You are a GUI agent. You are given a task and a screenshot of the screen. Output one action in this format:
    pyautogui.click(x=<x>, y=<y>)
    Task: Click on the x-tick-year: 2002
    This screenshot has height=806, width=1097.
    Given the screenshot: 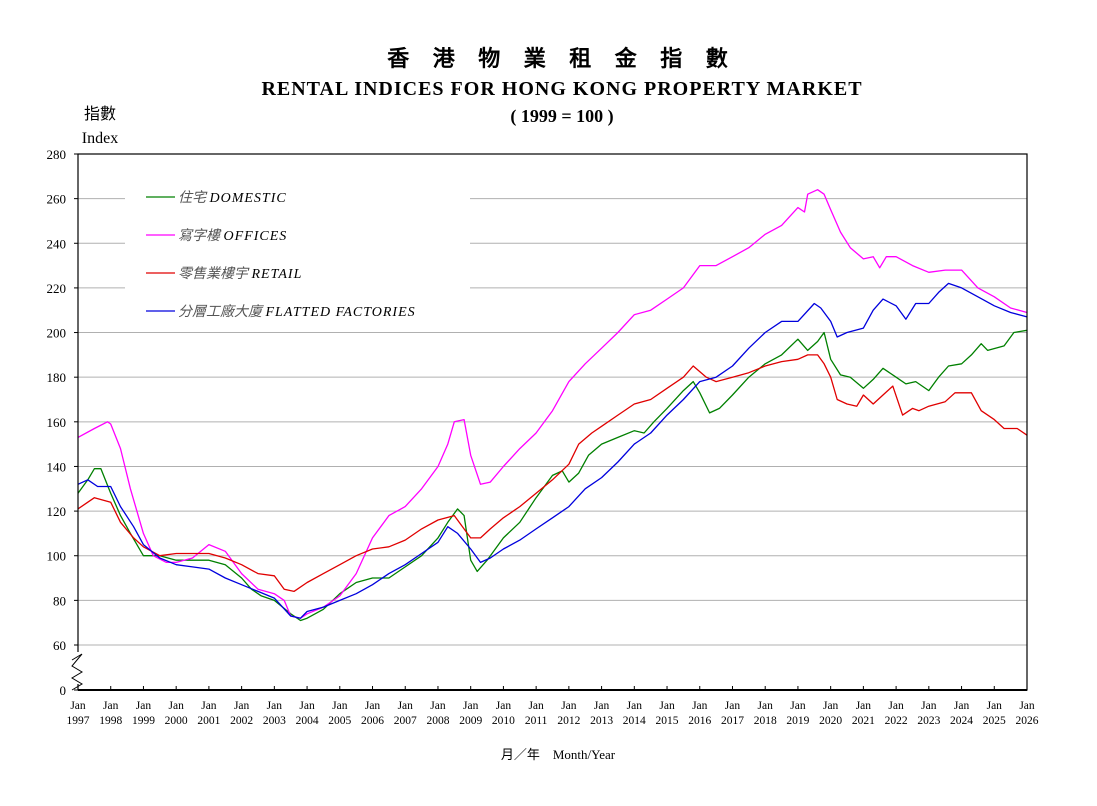 What is the action you would take?
    pyautogui.click(x=241, y=721)
    